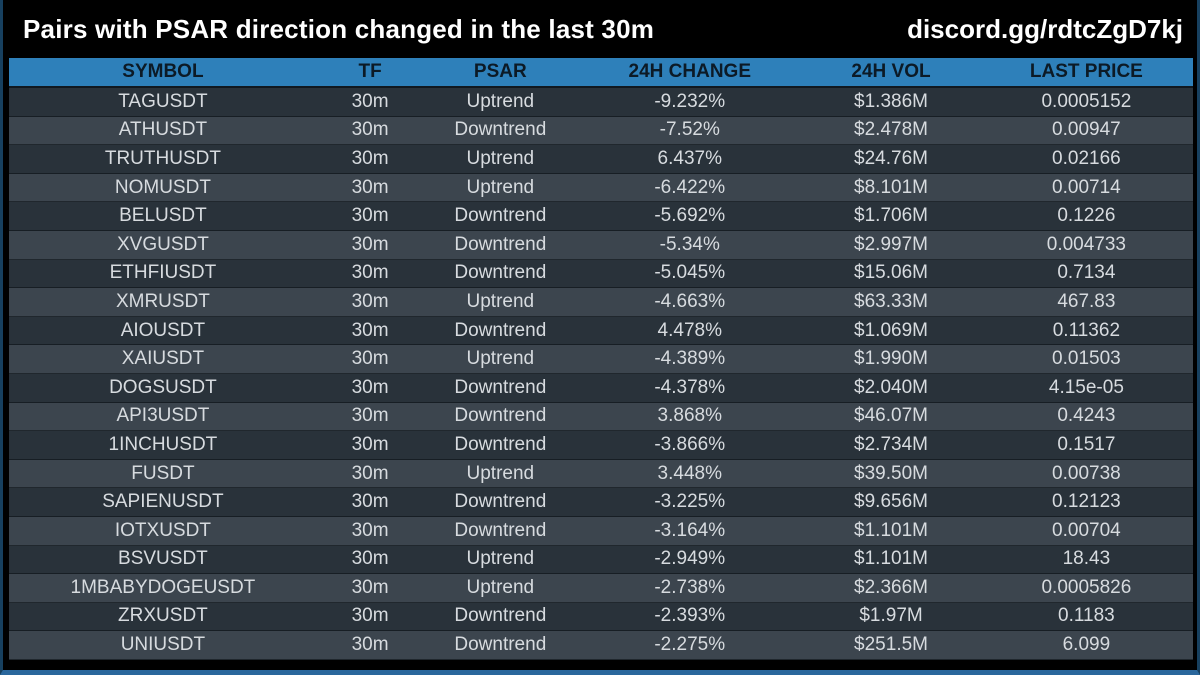 The width and height of the screenshot is (1200, 675). I want to click on price-cell: 0.02166, so click(1086, 158).